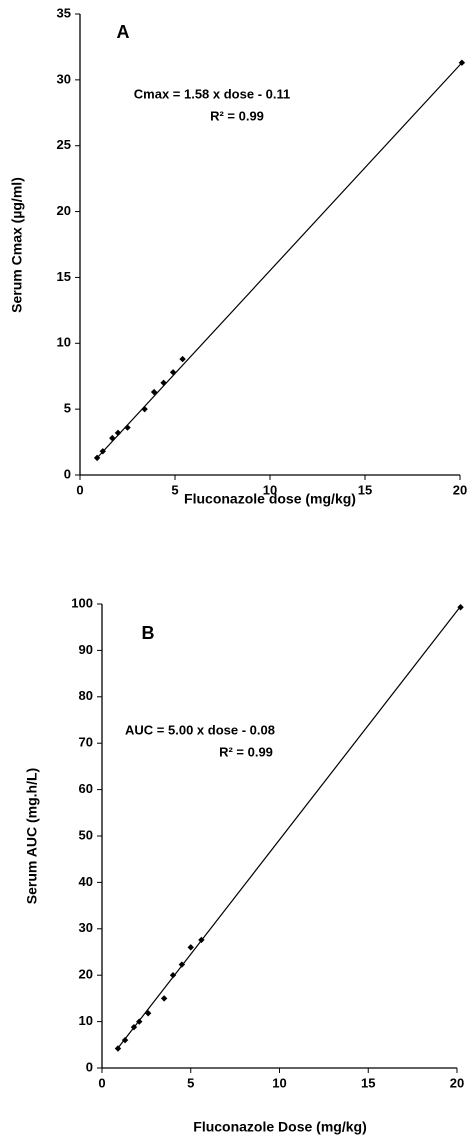 This screenshot has width=471, height=1141. Describe the element at coordinates (123, 32) in the screenshot. I see `panel-label: A` at that location.